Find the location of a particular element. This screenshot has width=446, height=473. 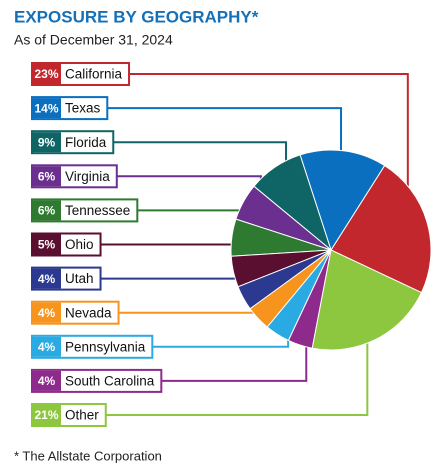

footnote: * The Allstate Corporation is located at coordinates (88, 455).